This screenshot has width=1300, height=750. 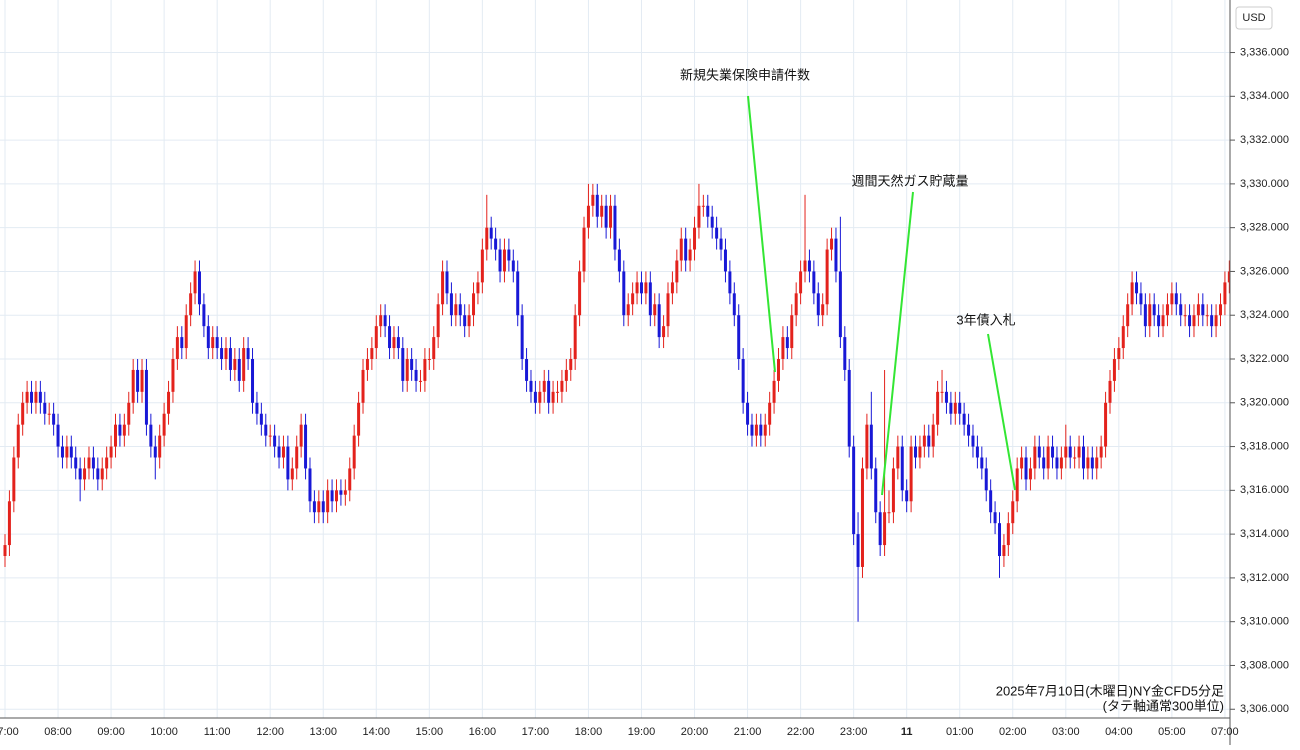 What do you see at coordinates (1264, 52) in the screenshot?
I see `y-tick-label: 3,336.000` at bounding box center [1264, 52].